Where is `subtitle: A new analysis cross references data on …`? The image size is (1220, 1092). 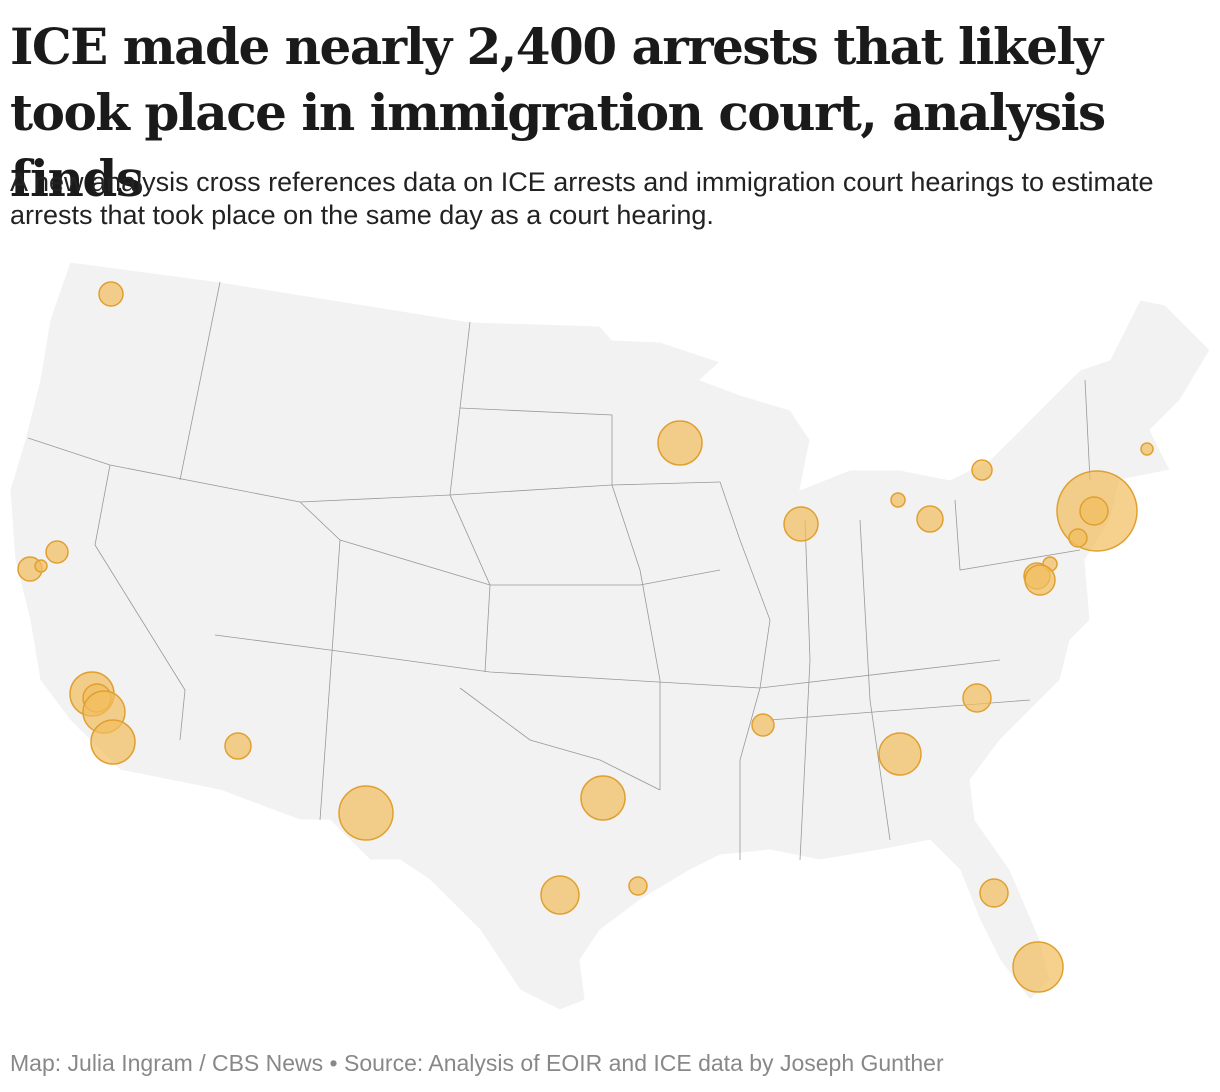 subtitle: A new analysis cross references data on … is located at coordinates (582, 198).